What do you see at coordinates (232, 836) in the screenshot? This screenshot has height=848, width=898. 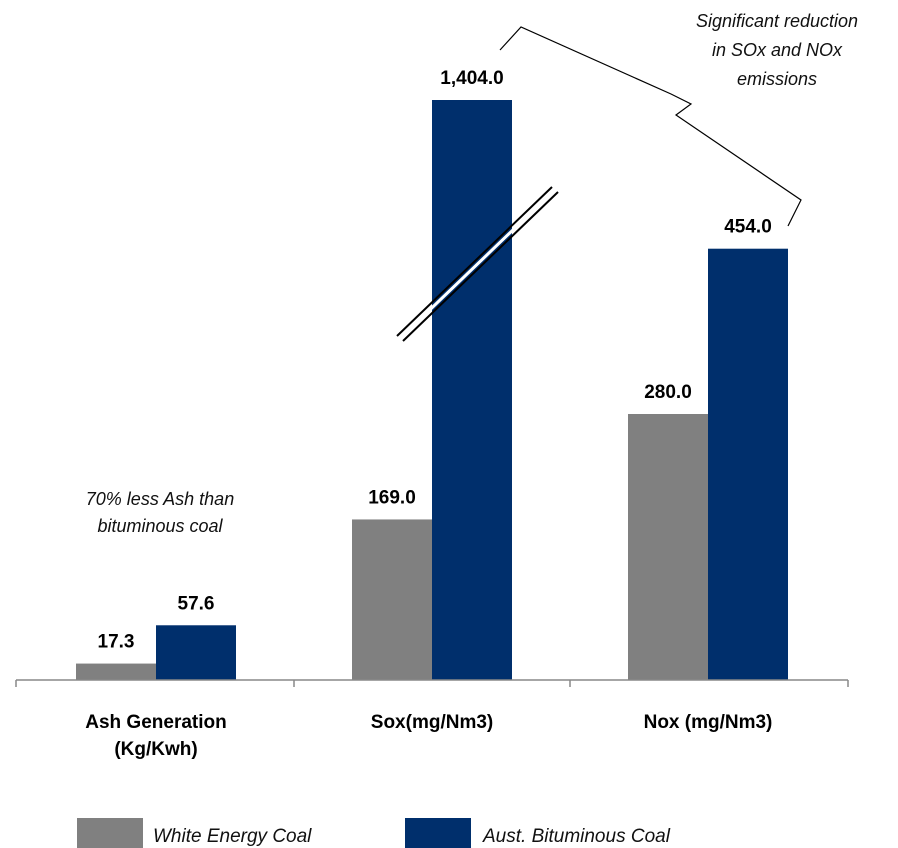 I see `legend-label: White Energy Coal` at bounding box center [232, 836].